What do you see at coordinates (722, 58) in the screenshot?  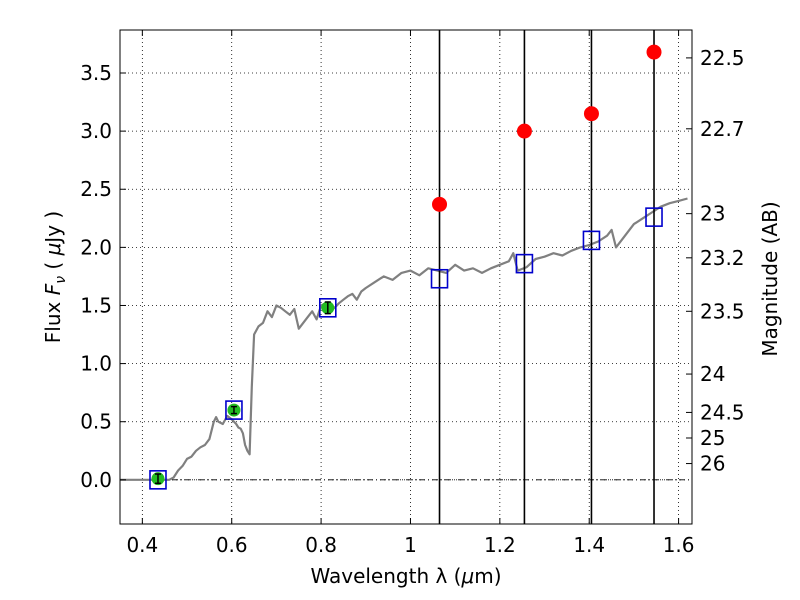 I see `right-tick-label: 22.5` at bounding box center [722, 58].